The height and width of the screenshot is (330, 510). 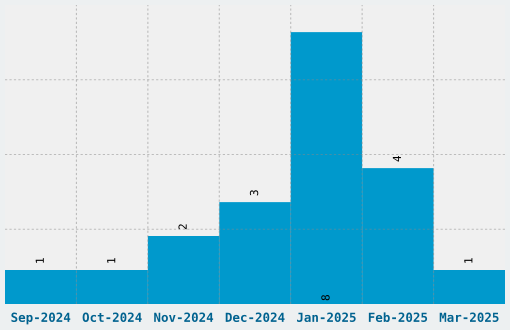 What do you see at coordinates (396, 159) in the screenshot?
I see `data-label: 4` at bounding box center [396, 159].